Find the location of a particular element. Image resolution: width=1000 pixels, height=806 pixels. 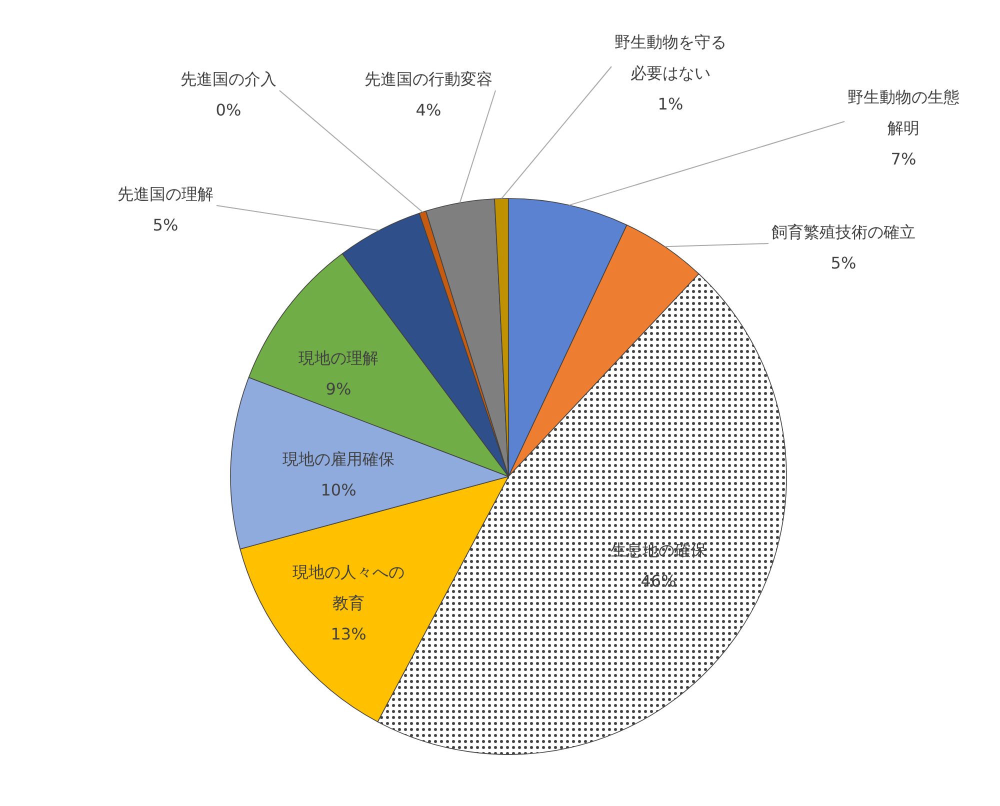

slice-label: 現地の理解 is located at coordinates (338, 358).